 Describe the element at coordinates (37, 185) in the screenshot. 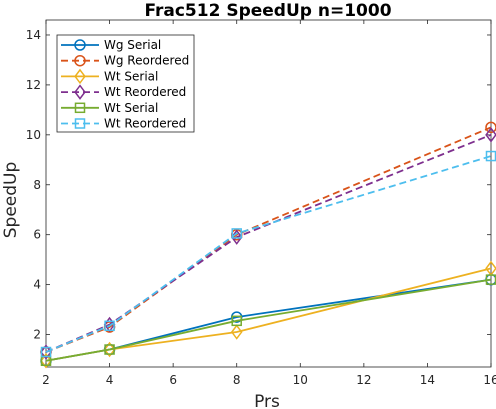

I see `y-tick-label: 8` at that location.